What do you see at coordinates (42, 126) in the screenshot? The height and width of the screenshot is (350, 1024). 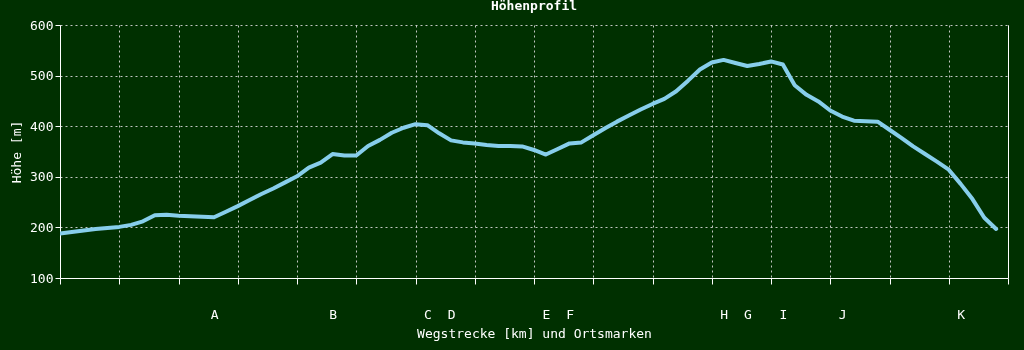 I see `y-tick-label: 400` at bounding box center [42, 126].